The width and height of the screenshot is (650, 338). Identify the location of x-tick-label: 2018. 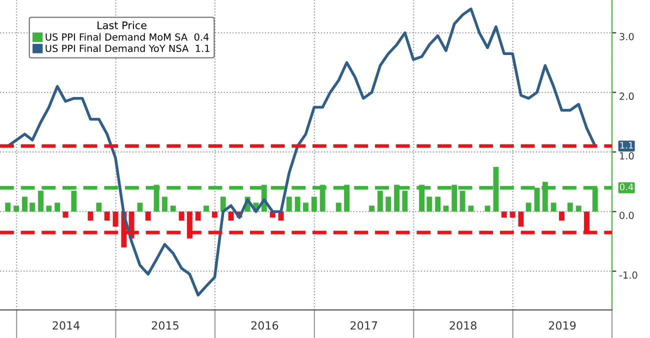
(463, 325).